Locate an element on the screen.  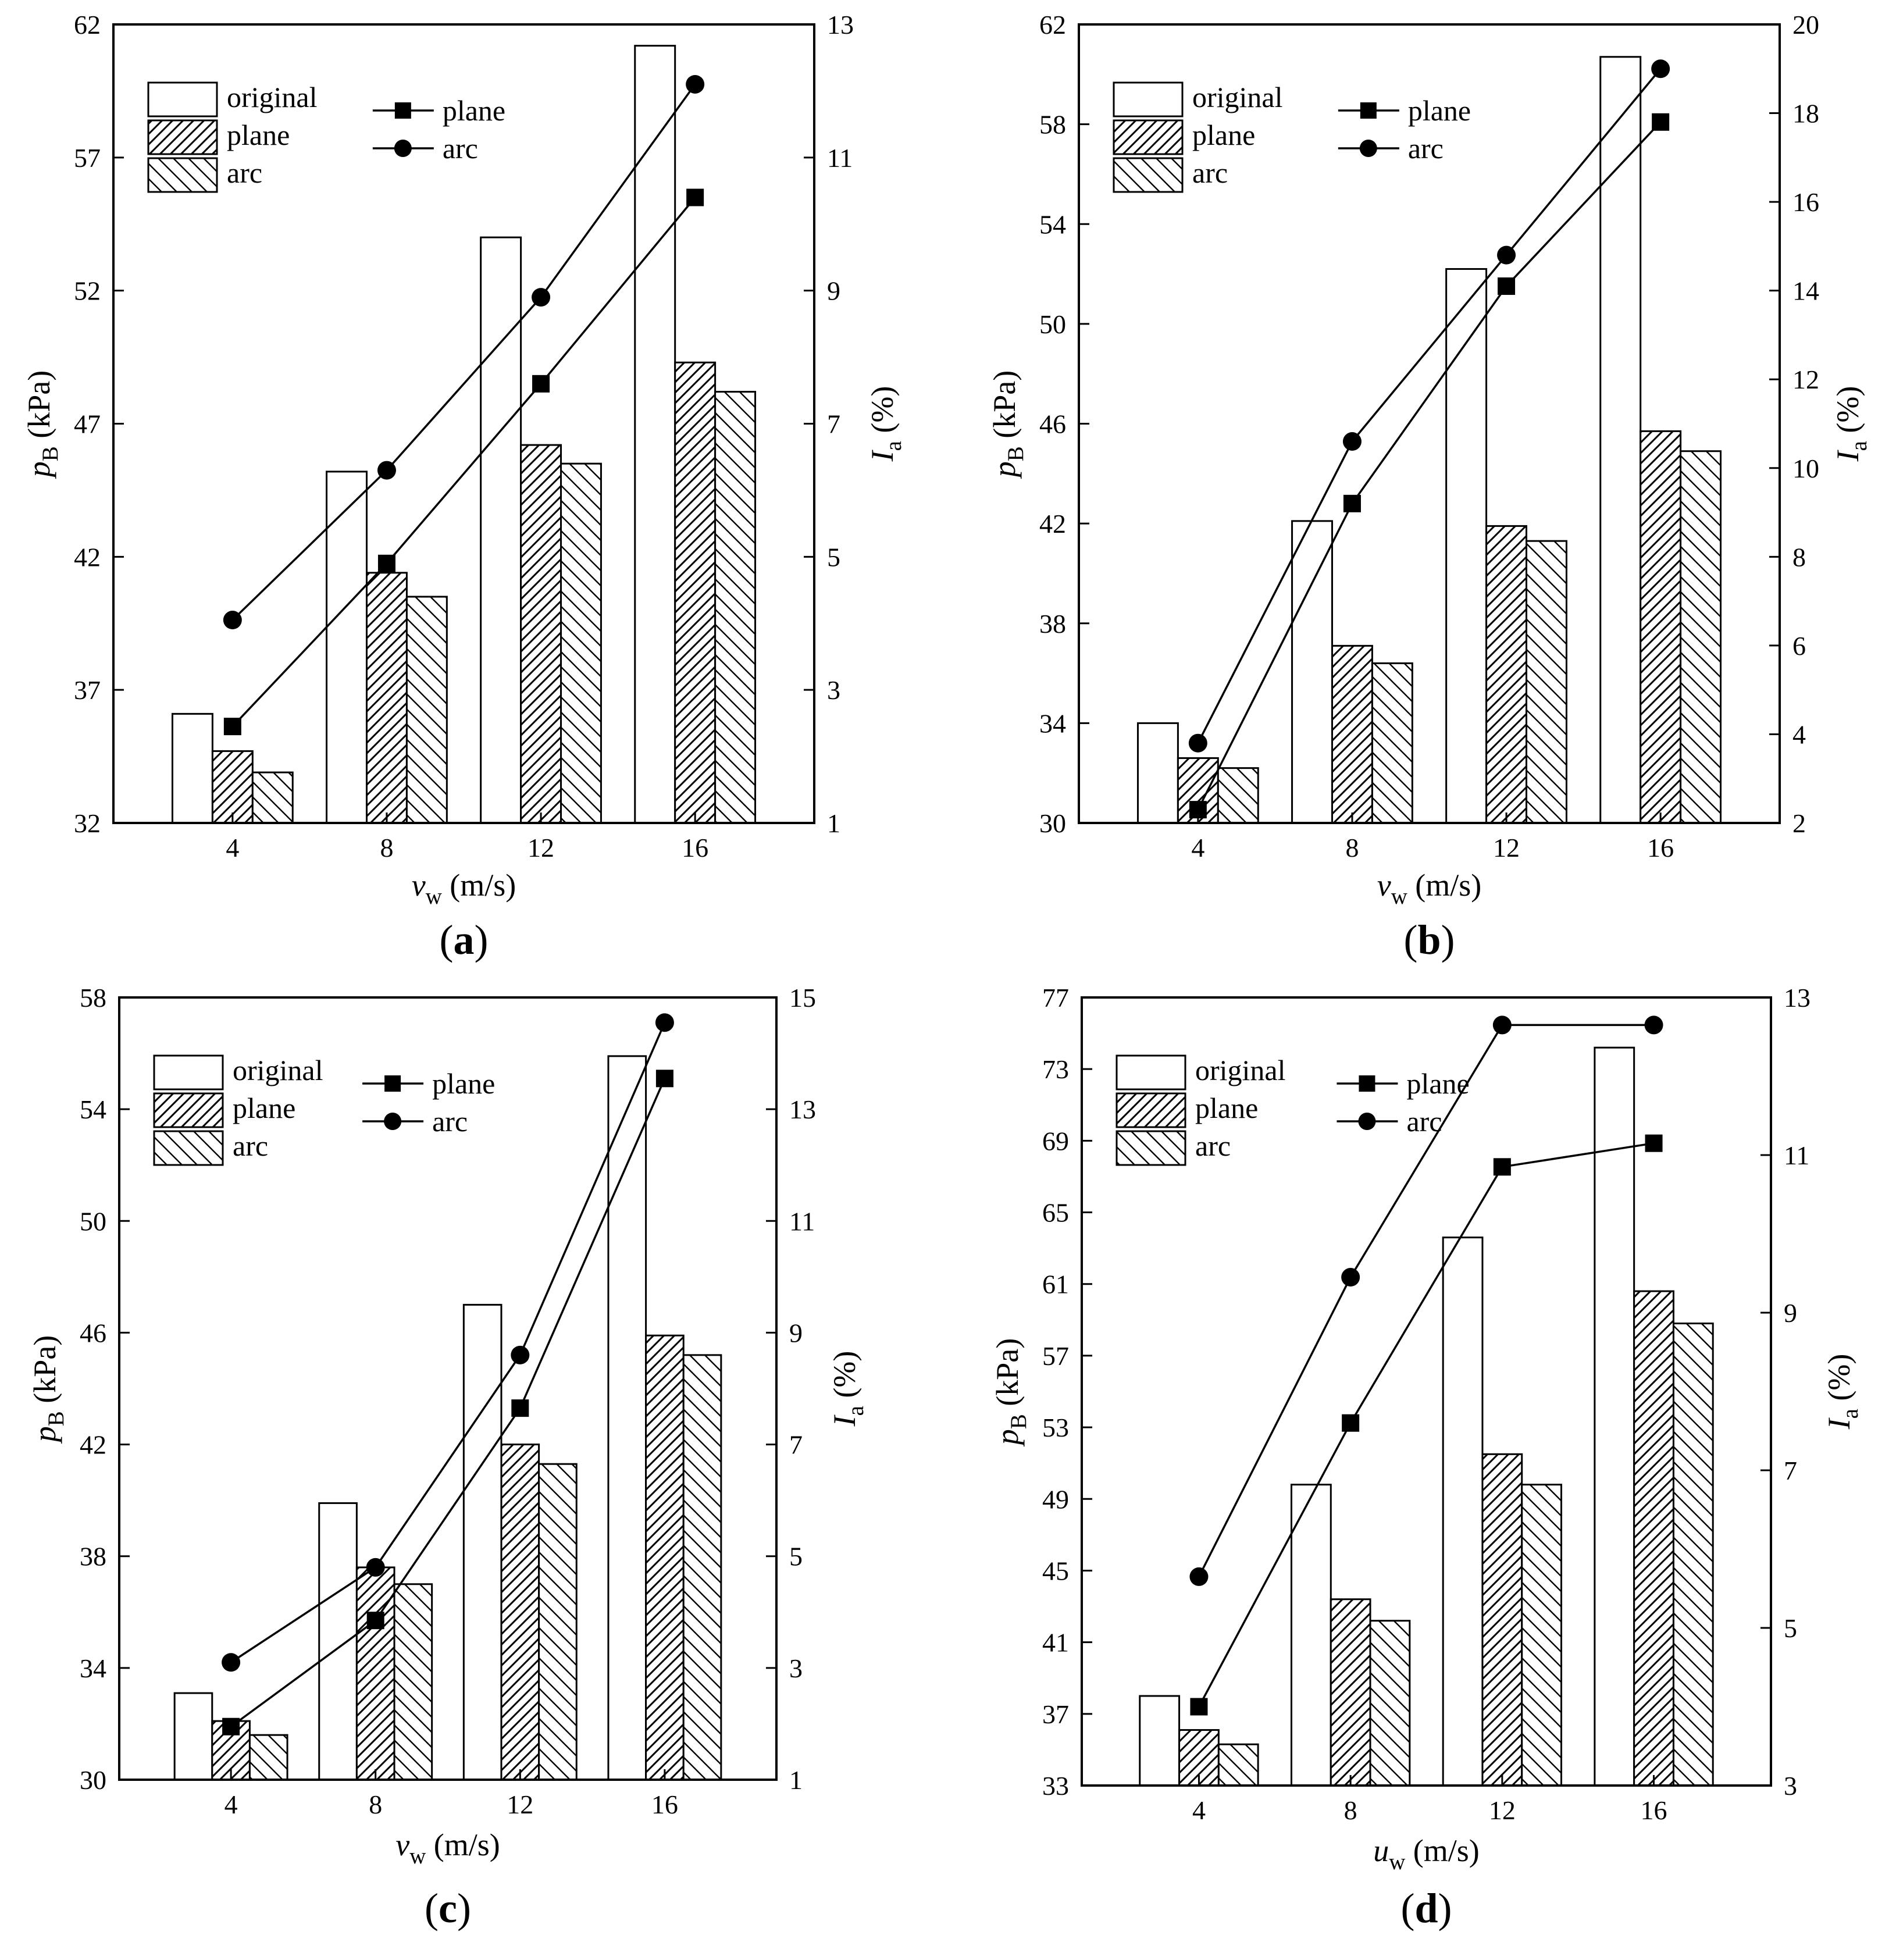
ytick-label-left: 37 is located at coordinates (87, 690).